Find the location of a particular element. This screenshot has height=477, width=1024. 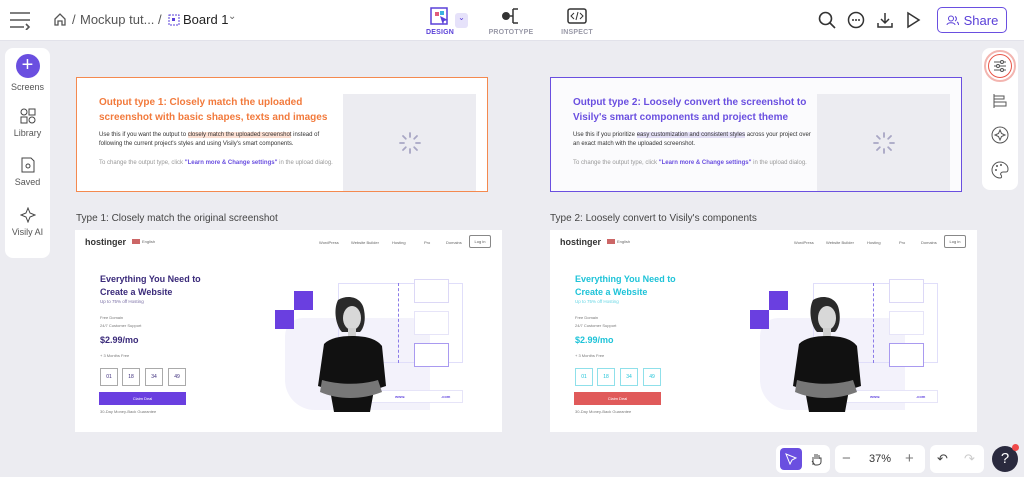

zoom-level: 37% is located at coordinates (880, 459).